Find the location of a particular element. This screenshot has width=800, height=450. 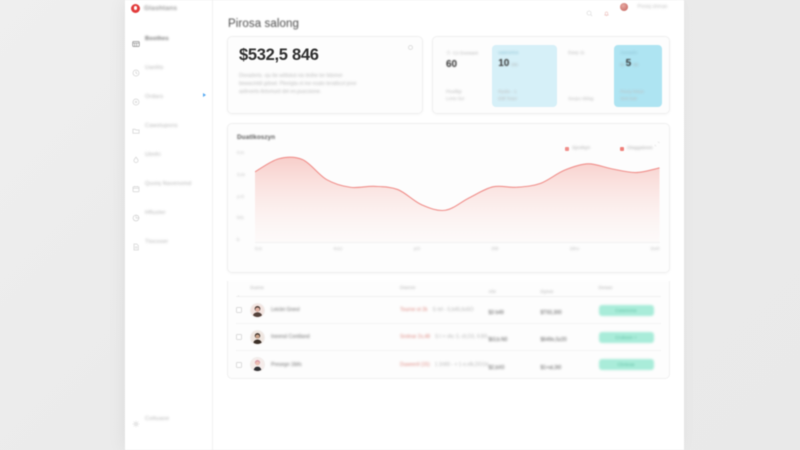

sidebar-item-label: Quoiq Navenomd is located at coordinates (168, 183).